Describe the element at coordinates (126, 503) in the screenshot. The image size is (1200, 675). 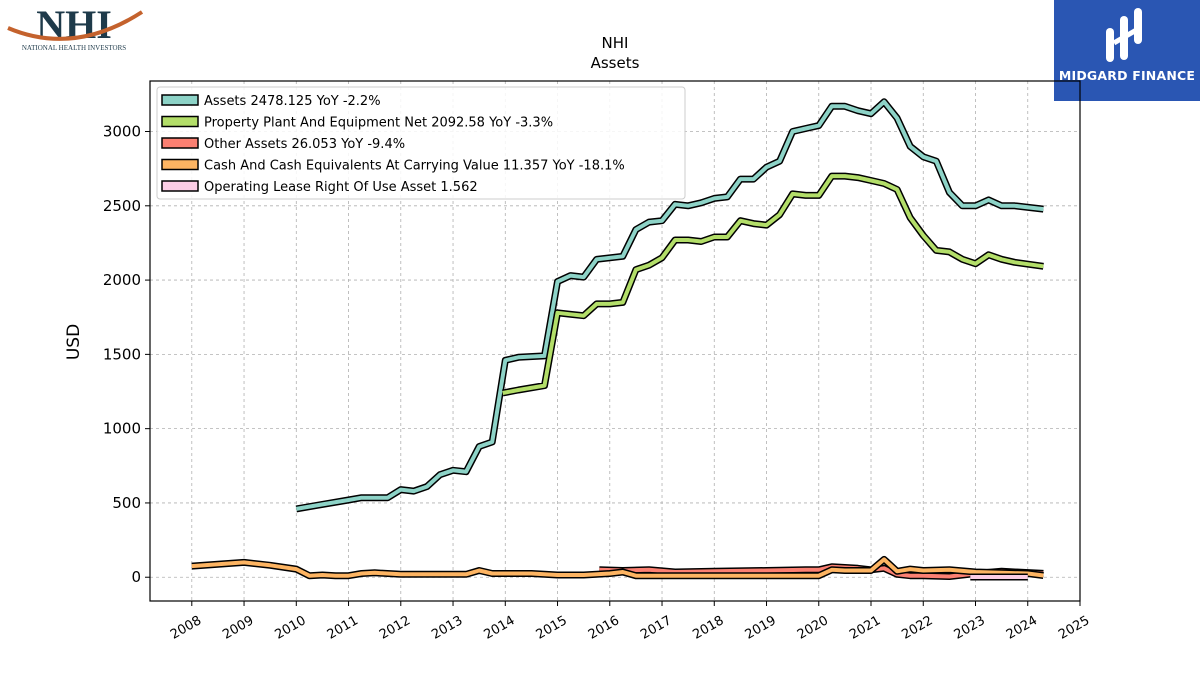
I see `y-tick-label: 500` at that location.